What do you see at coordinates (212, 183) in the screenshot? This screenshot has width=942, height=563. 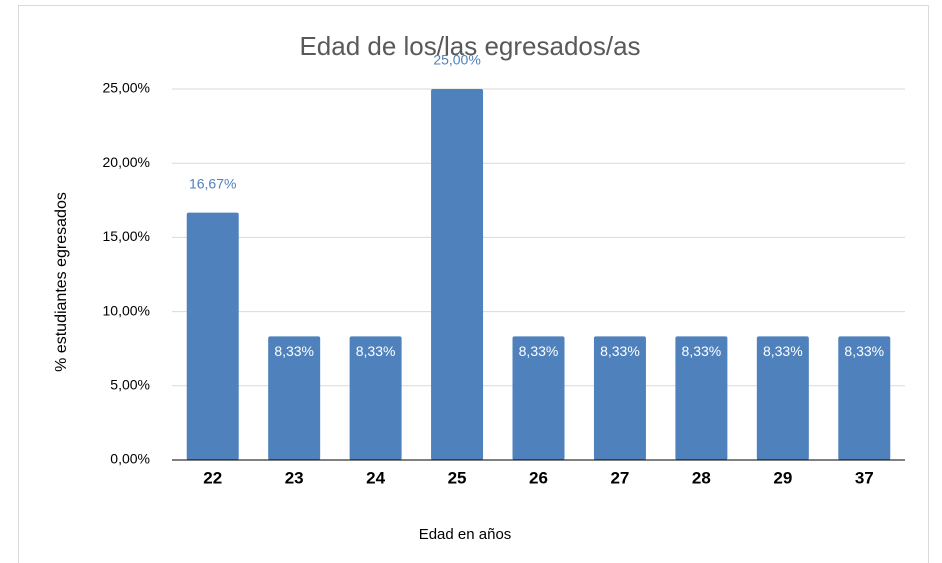 I see `data-label: 16,67%` at bounding box center [212, 183].